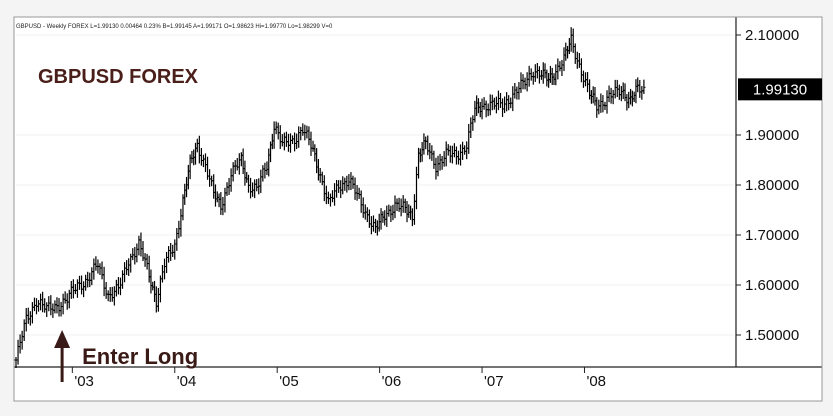  I want to click on entry-label: Enter Long, so click(140, 356).